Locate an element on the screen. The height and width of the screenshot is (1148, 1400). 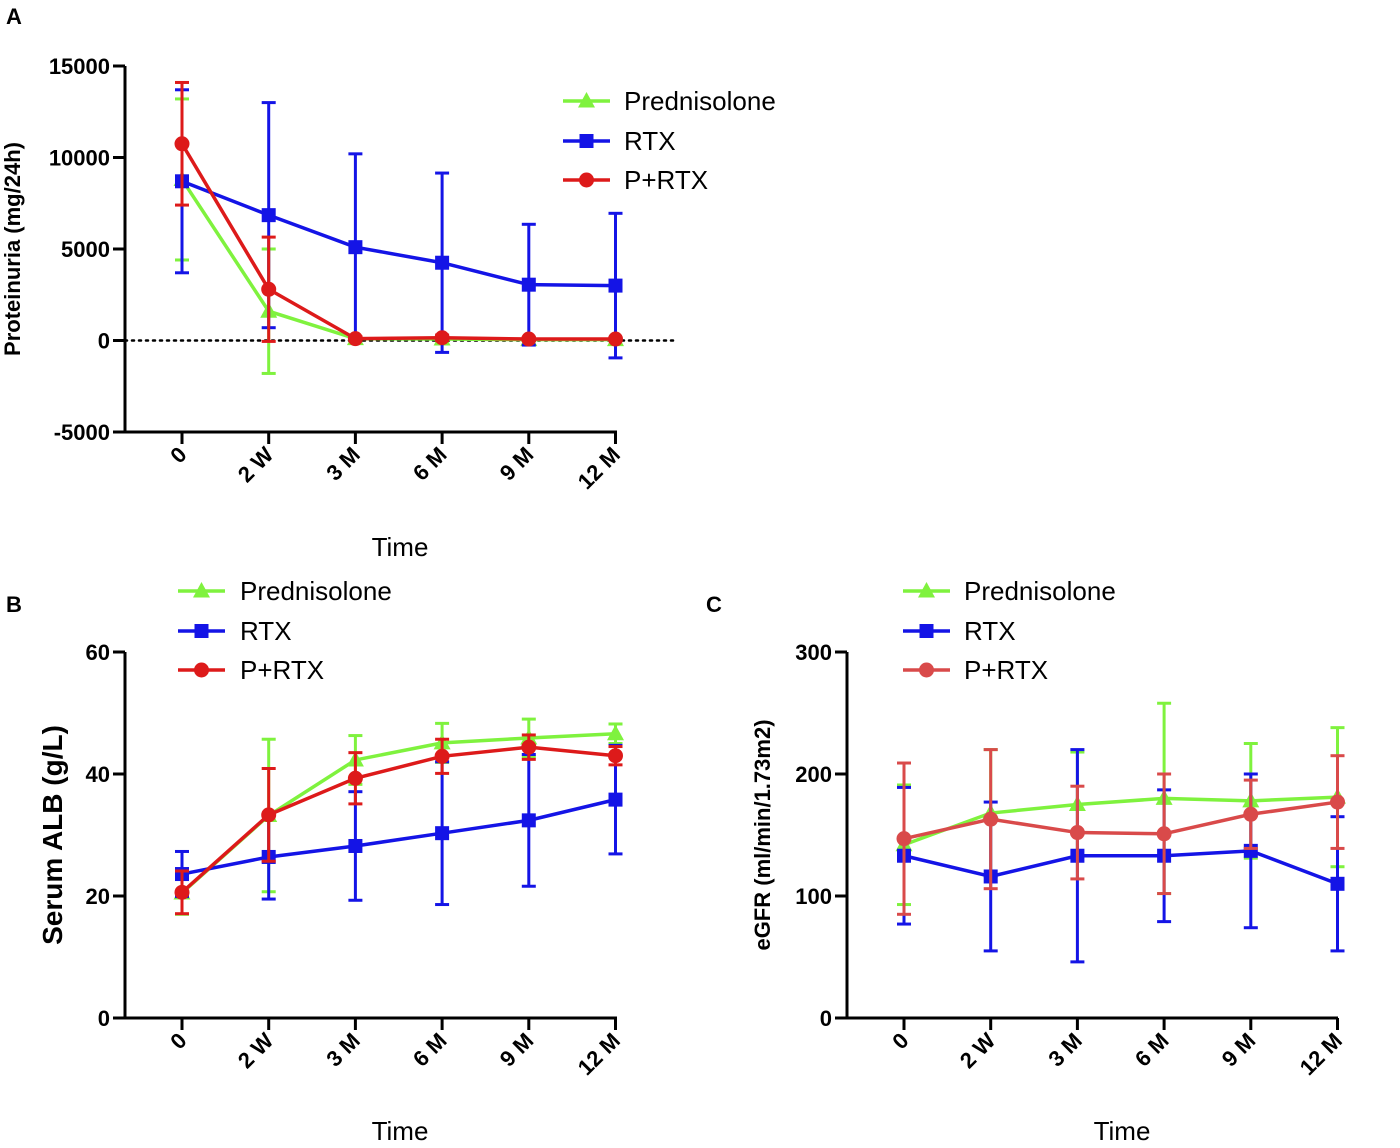
panel-letter-c: C is located at coordinates (714, 604).